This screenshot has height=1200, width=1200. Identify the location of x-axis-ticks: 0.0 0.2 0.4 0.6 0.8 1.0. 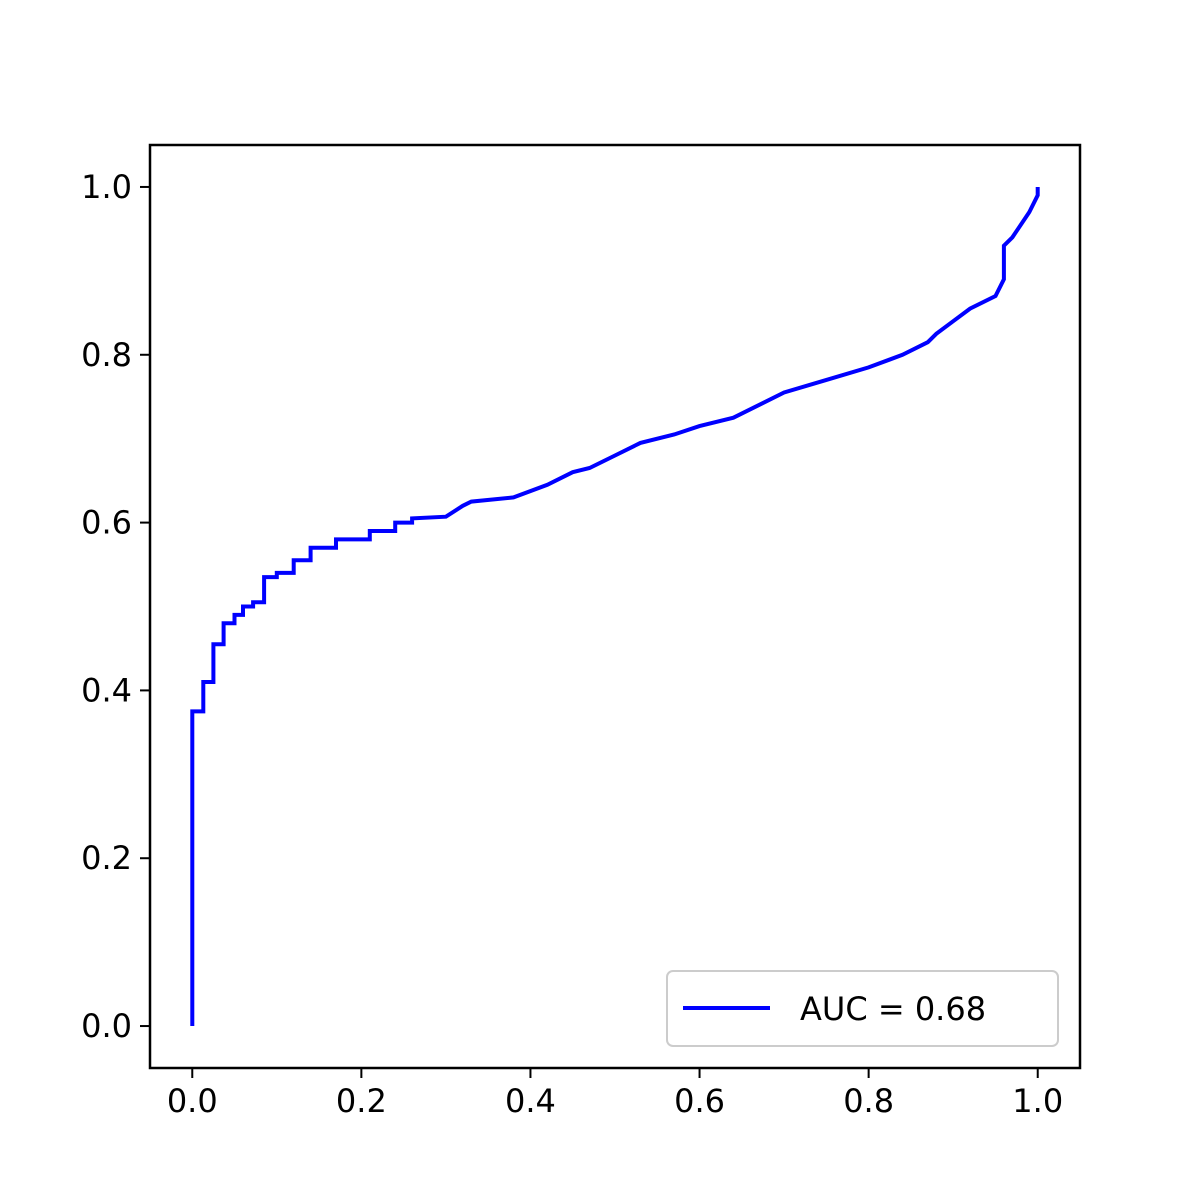
(615, 1094).